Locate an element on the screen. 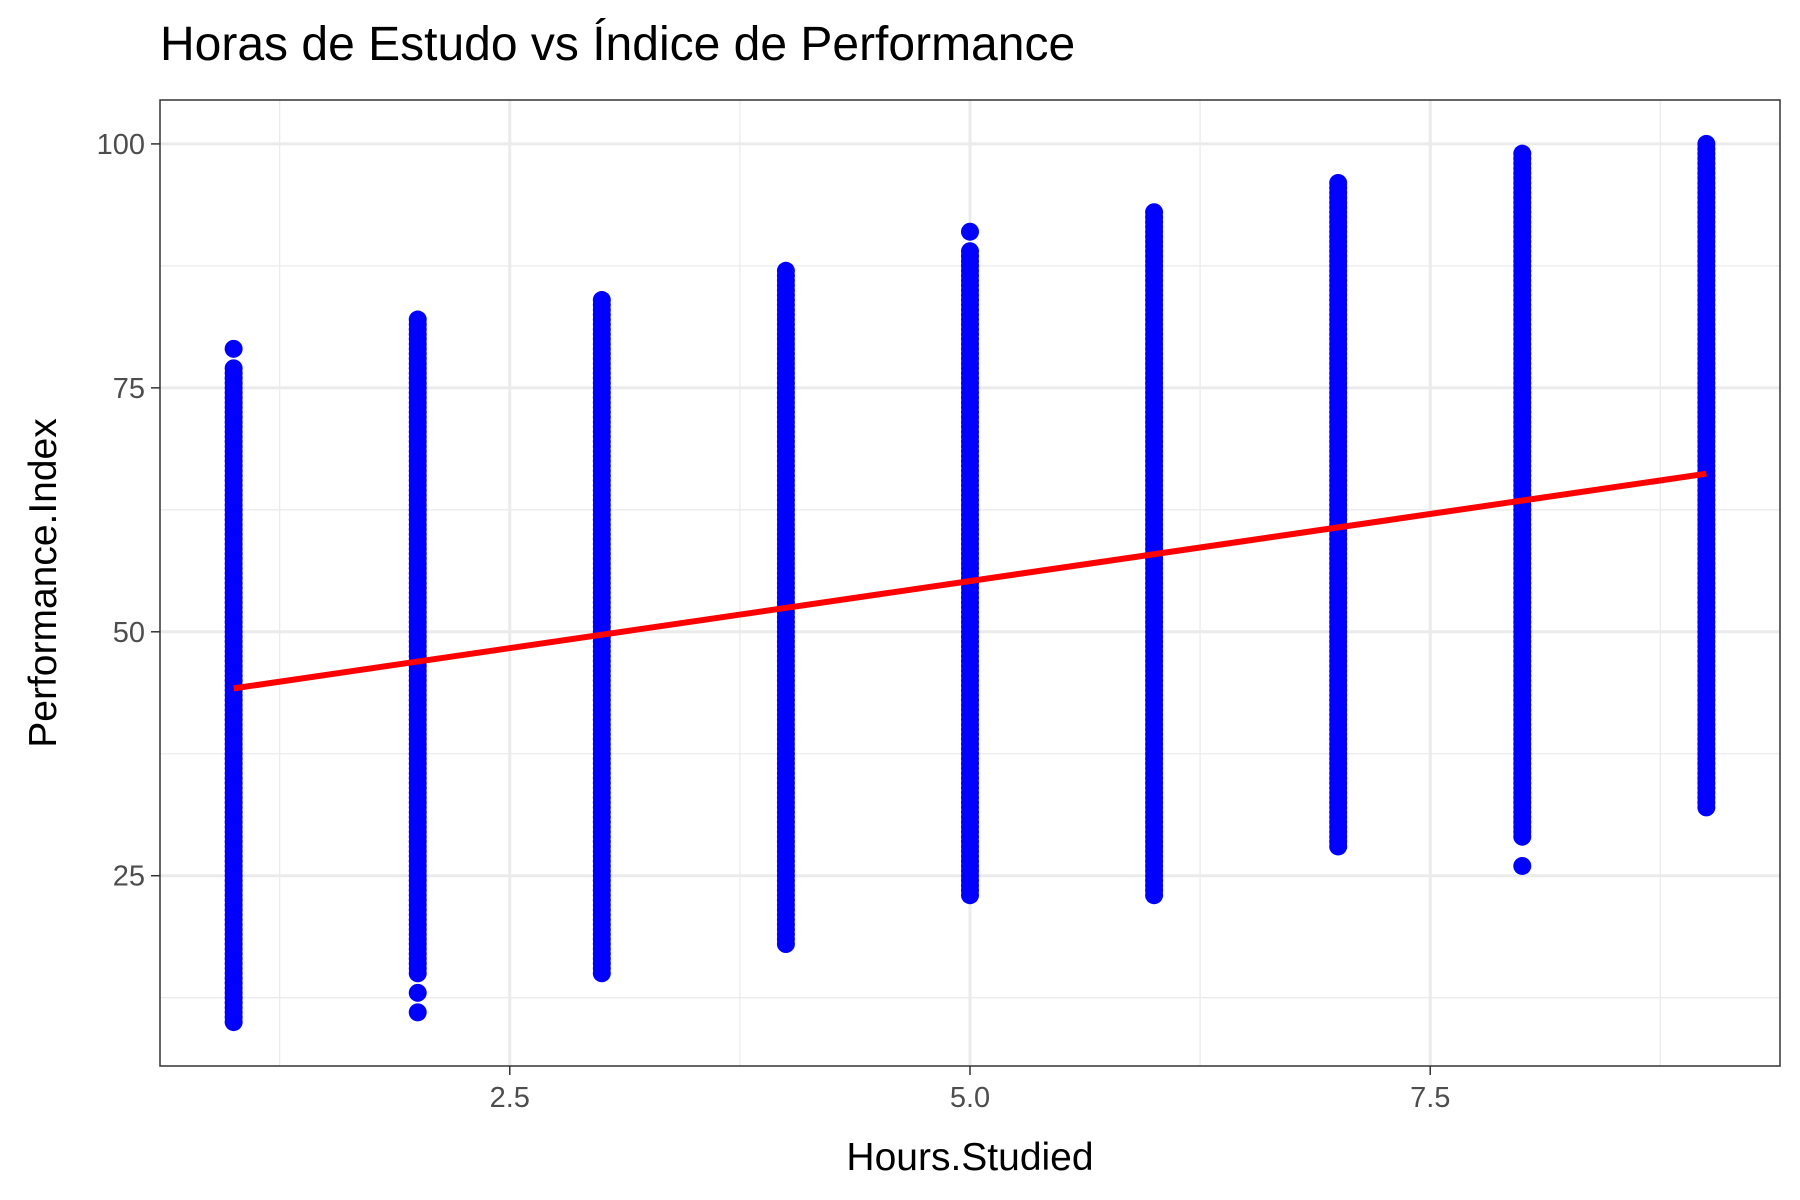 The height and width of the screenshot is (1200, 1800). x-axis-label: Hours.Studied is located at coordinates (969, 1157).